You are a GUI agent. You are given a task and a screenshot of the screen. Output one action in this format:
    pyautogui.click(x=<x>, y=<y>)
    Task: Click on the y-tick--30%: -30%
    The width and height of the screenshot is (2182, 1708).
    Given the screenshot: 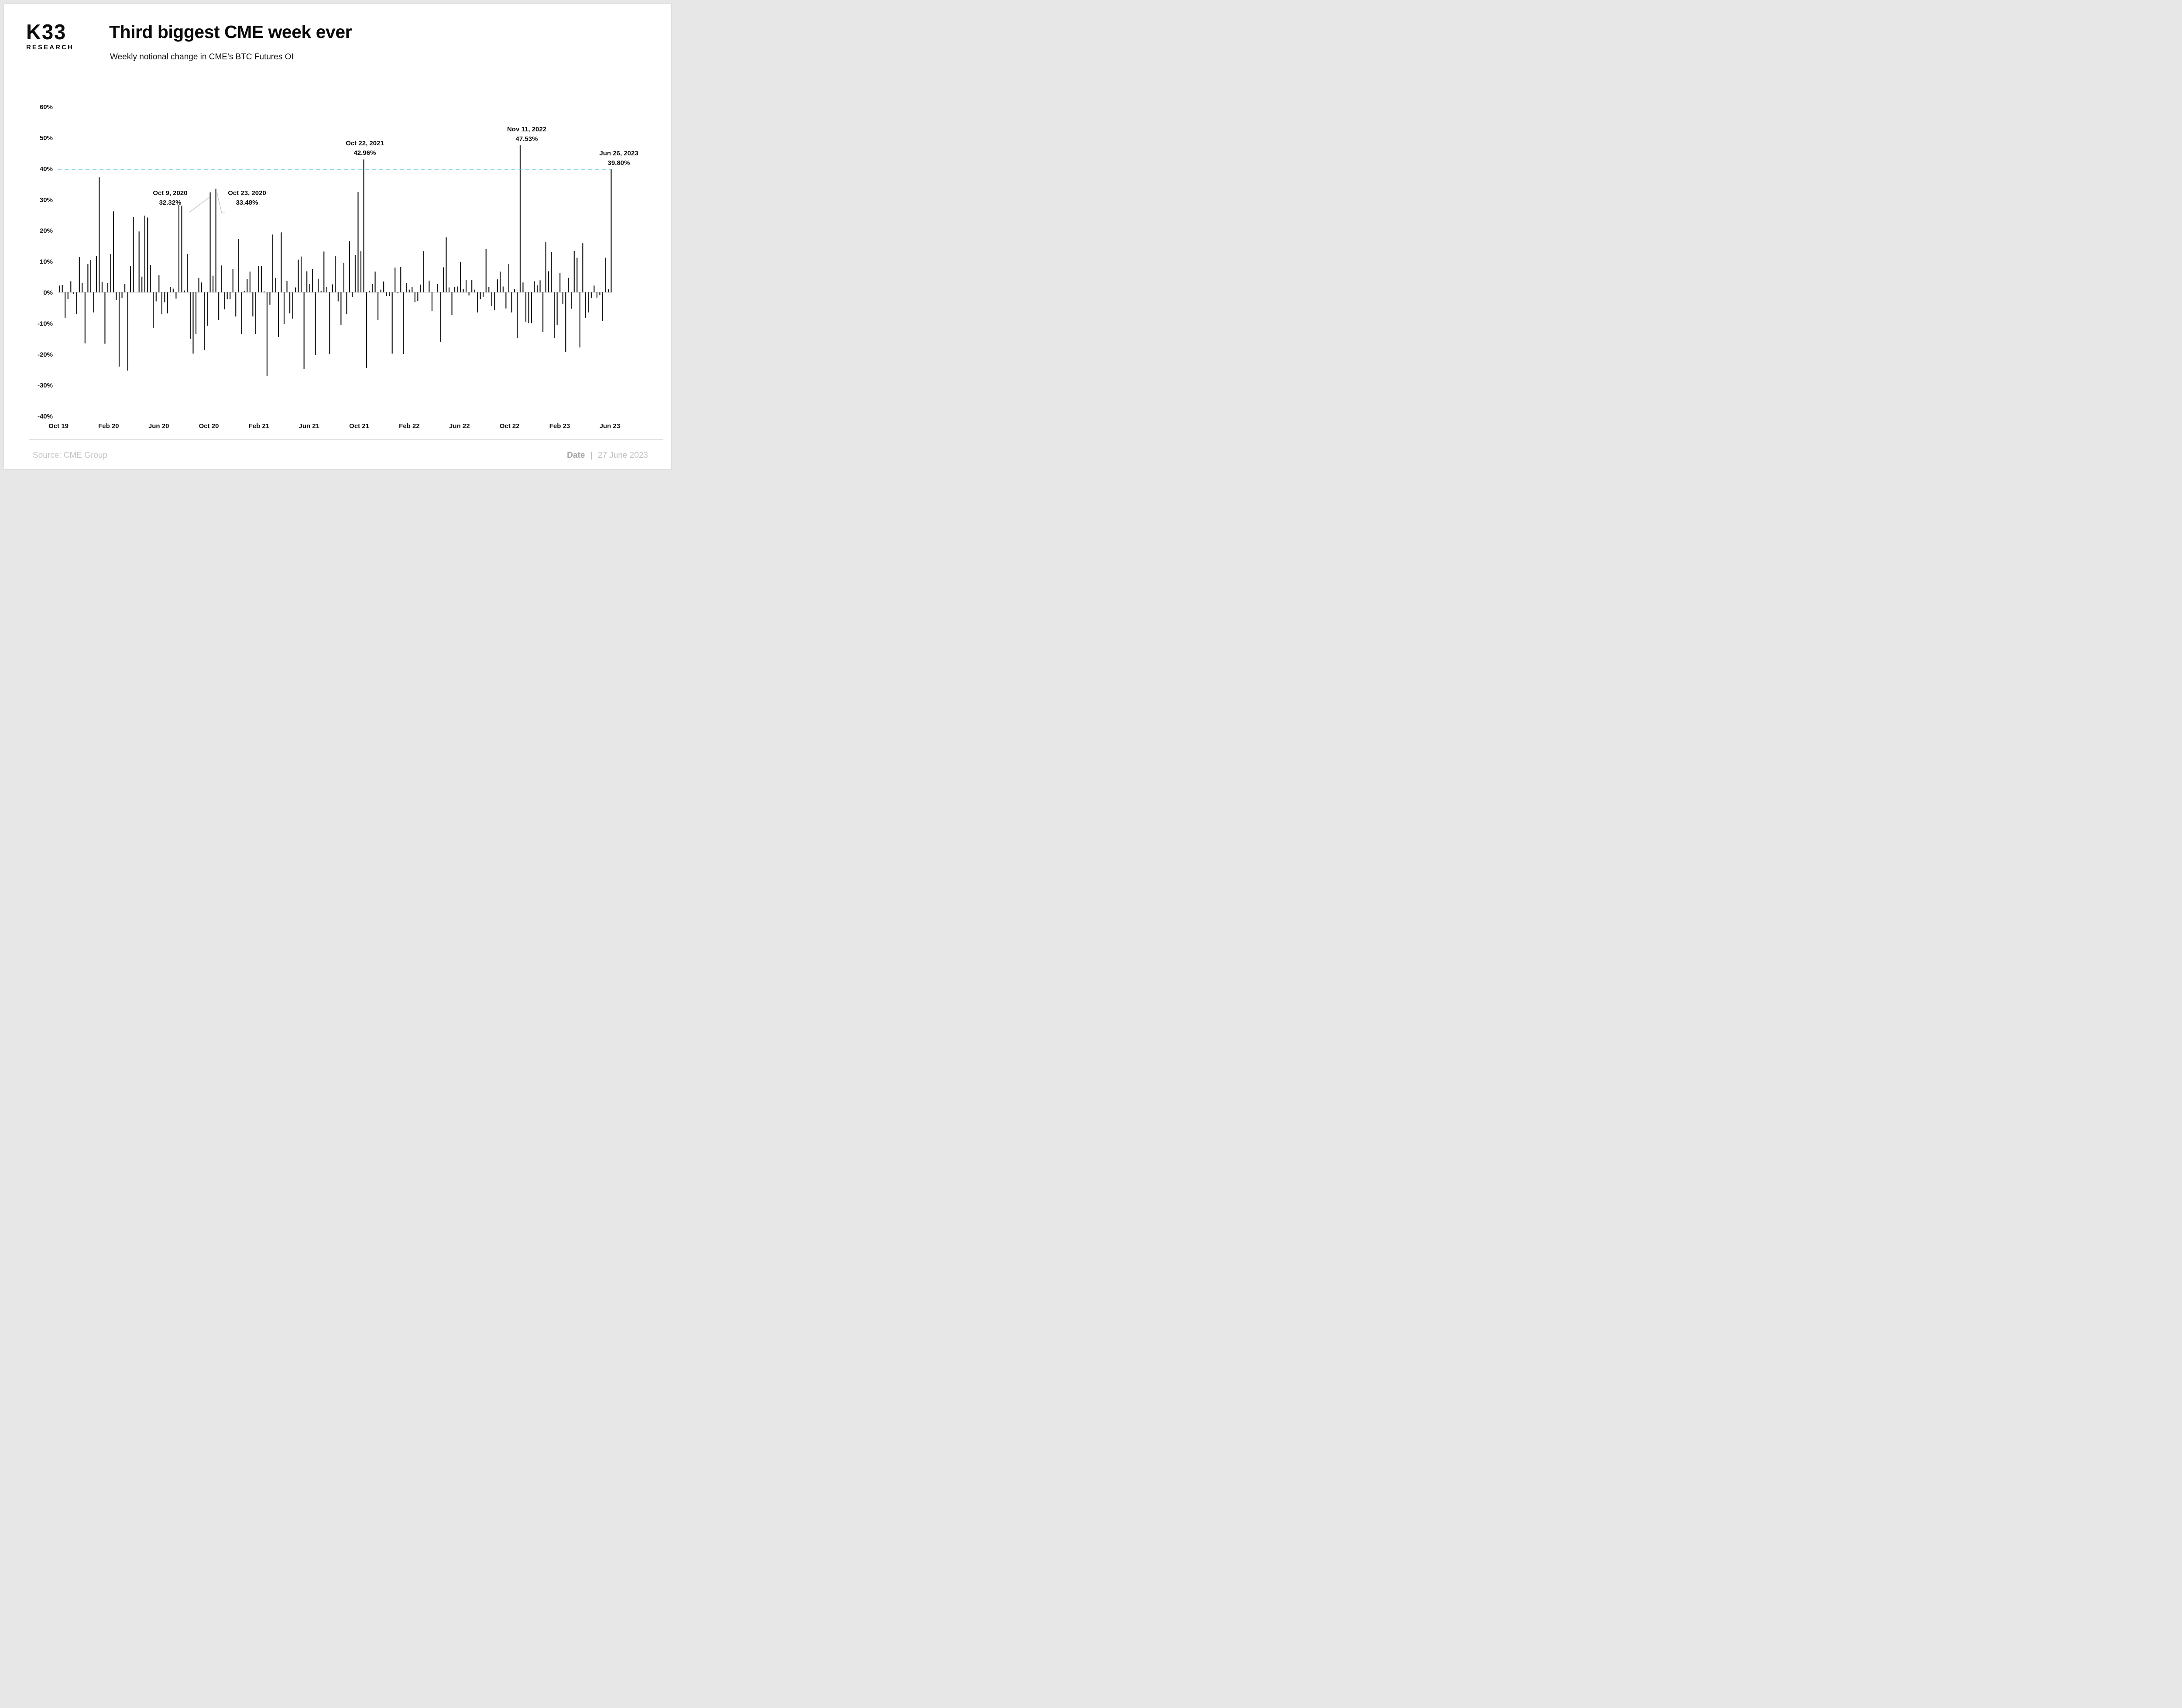 What is the action you would take?
    pyautogui.click(x=45, y=385)
    